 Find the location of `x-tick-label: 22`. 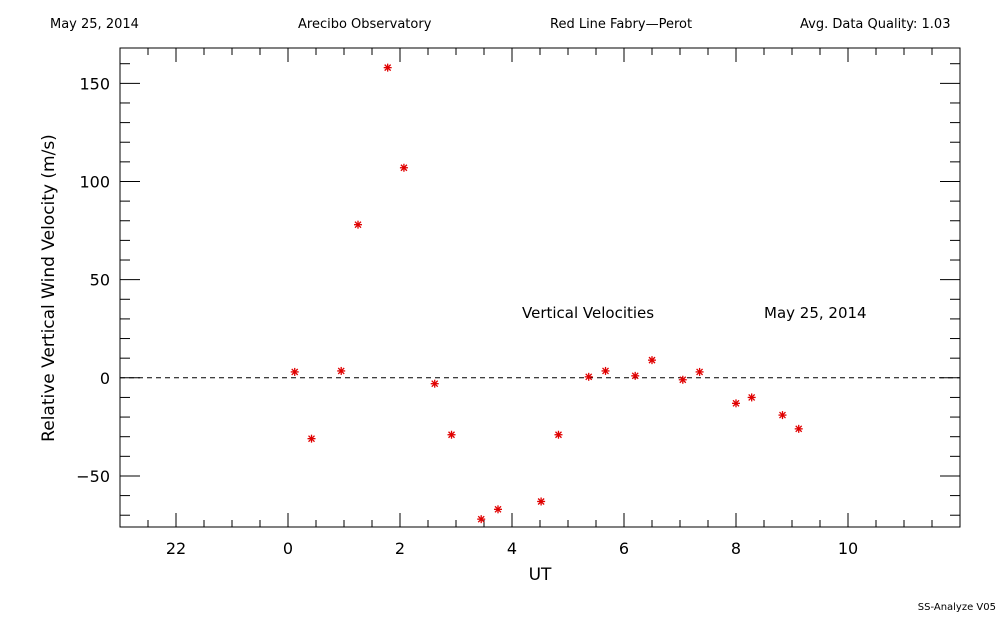

x-tick-label: 22 is located at coordinates (176, 548).